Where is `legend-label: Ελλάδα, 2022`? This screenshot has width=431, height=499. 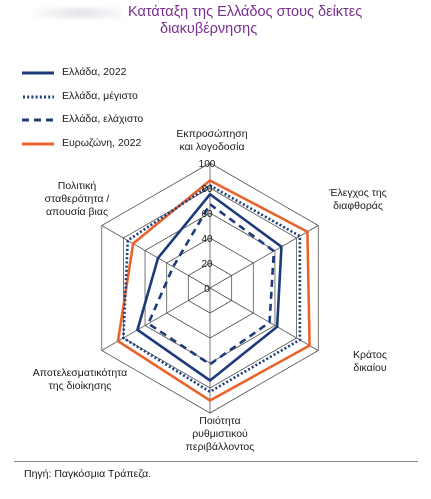
legend-label: Ελλάδα, 2022 is located at coordinates (94, 72).